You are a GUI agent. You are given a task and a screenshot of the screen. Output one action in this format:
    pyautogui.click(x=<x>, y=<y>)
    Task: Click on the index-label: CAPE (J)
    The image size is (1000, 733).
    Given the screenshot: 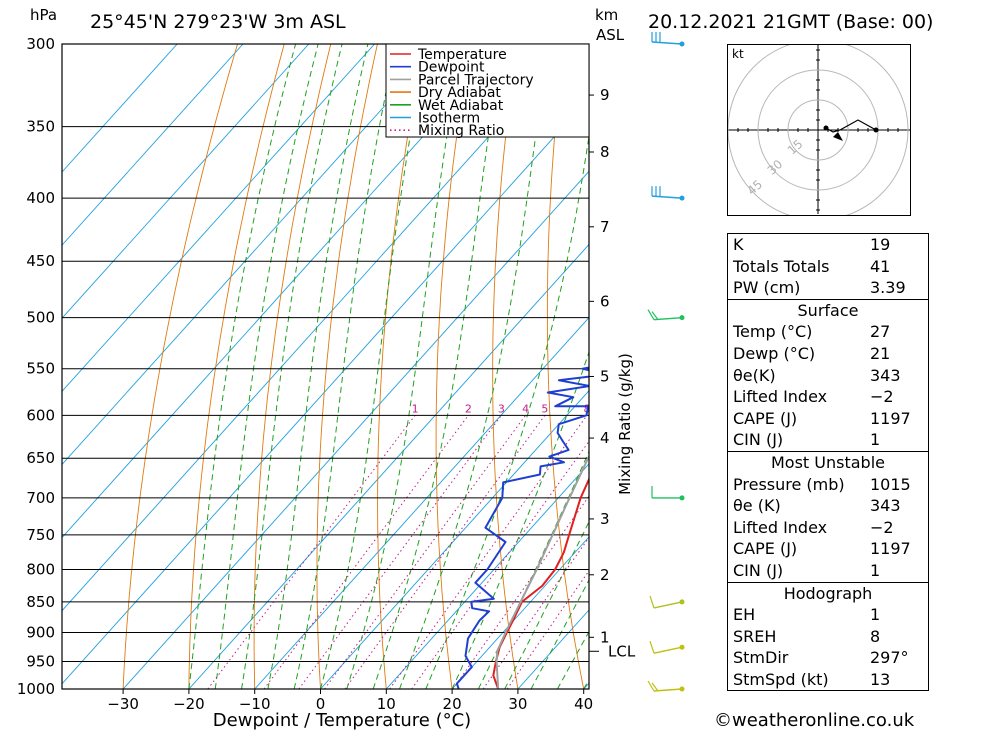 What is the action you would take?
    pyautogui.click(x=765, y=549)
    